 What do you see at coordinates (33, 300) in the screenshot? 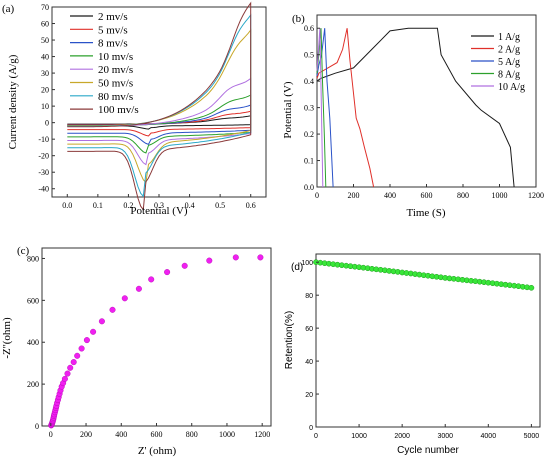
I see `panel-c2-ytick-label: 600` at bounding box center [33, 300].